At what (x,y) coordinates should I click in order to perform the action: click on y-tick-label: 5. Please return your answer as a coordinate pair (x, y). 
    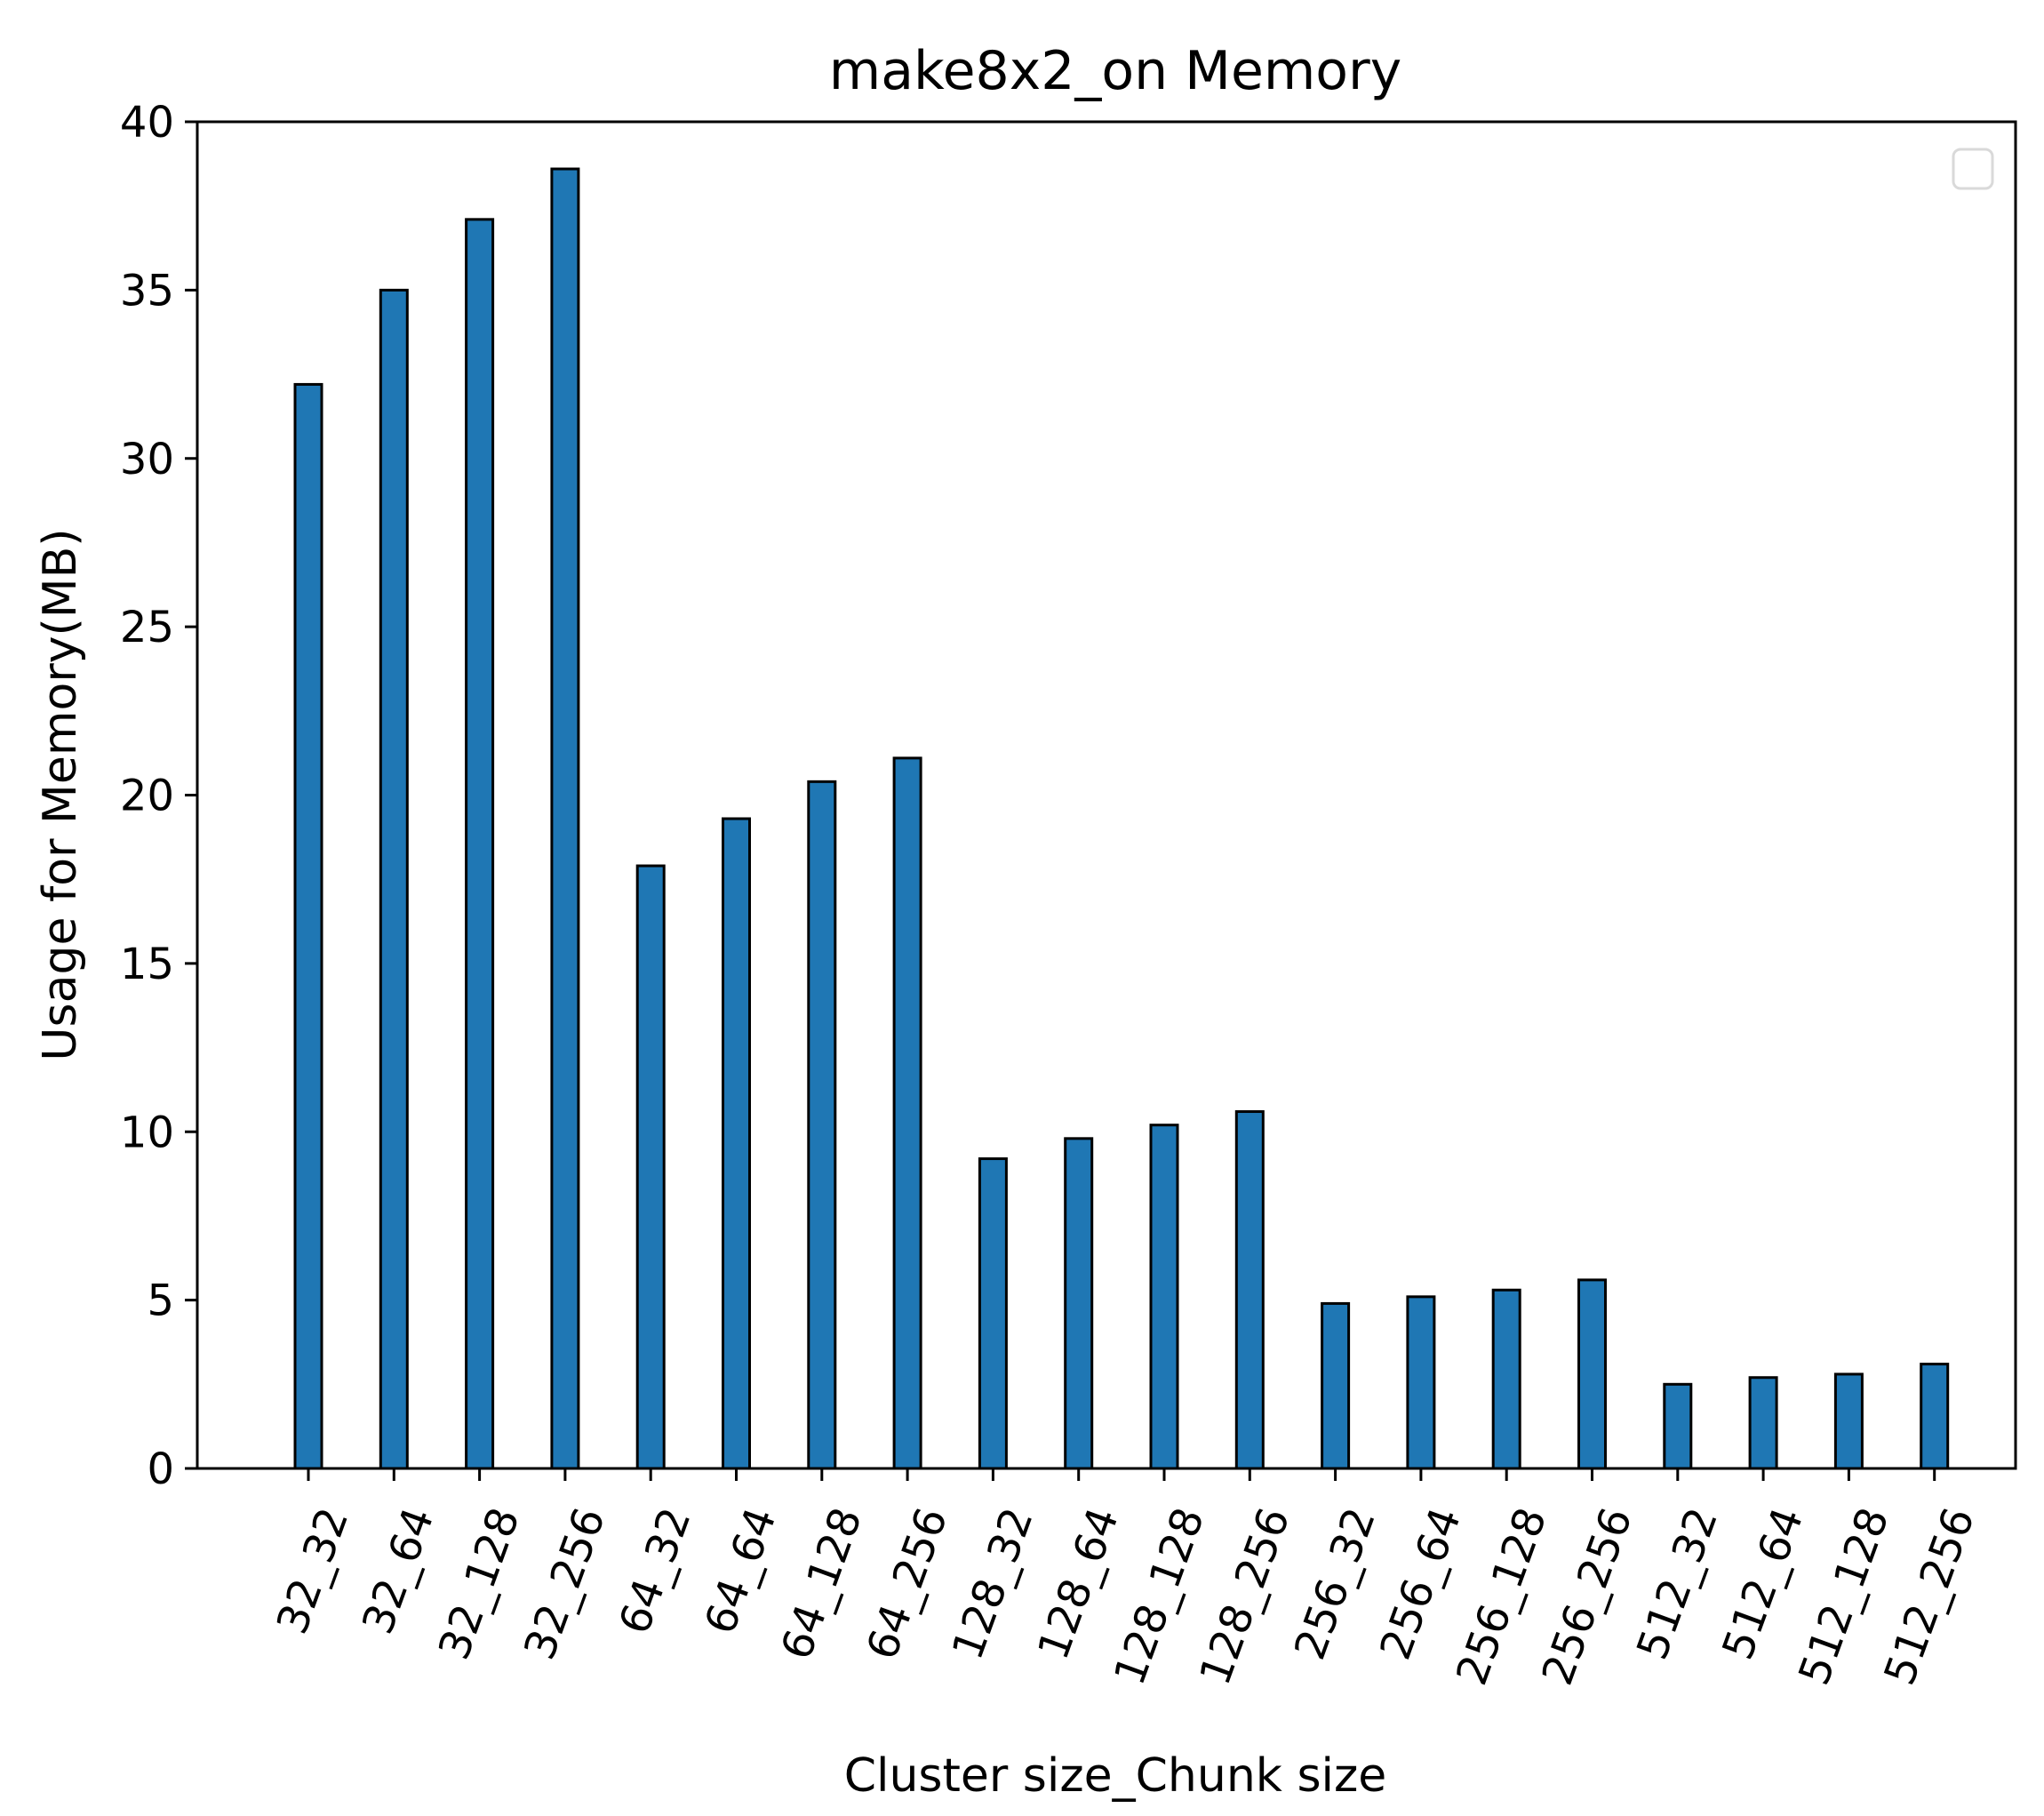
    Looking at the image, I should click on (160, 1301).